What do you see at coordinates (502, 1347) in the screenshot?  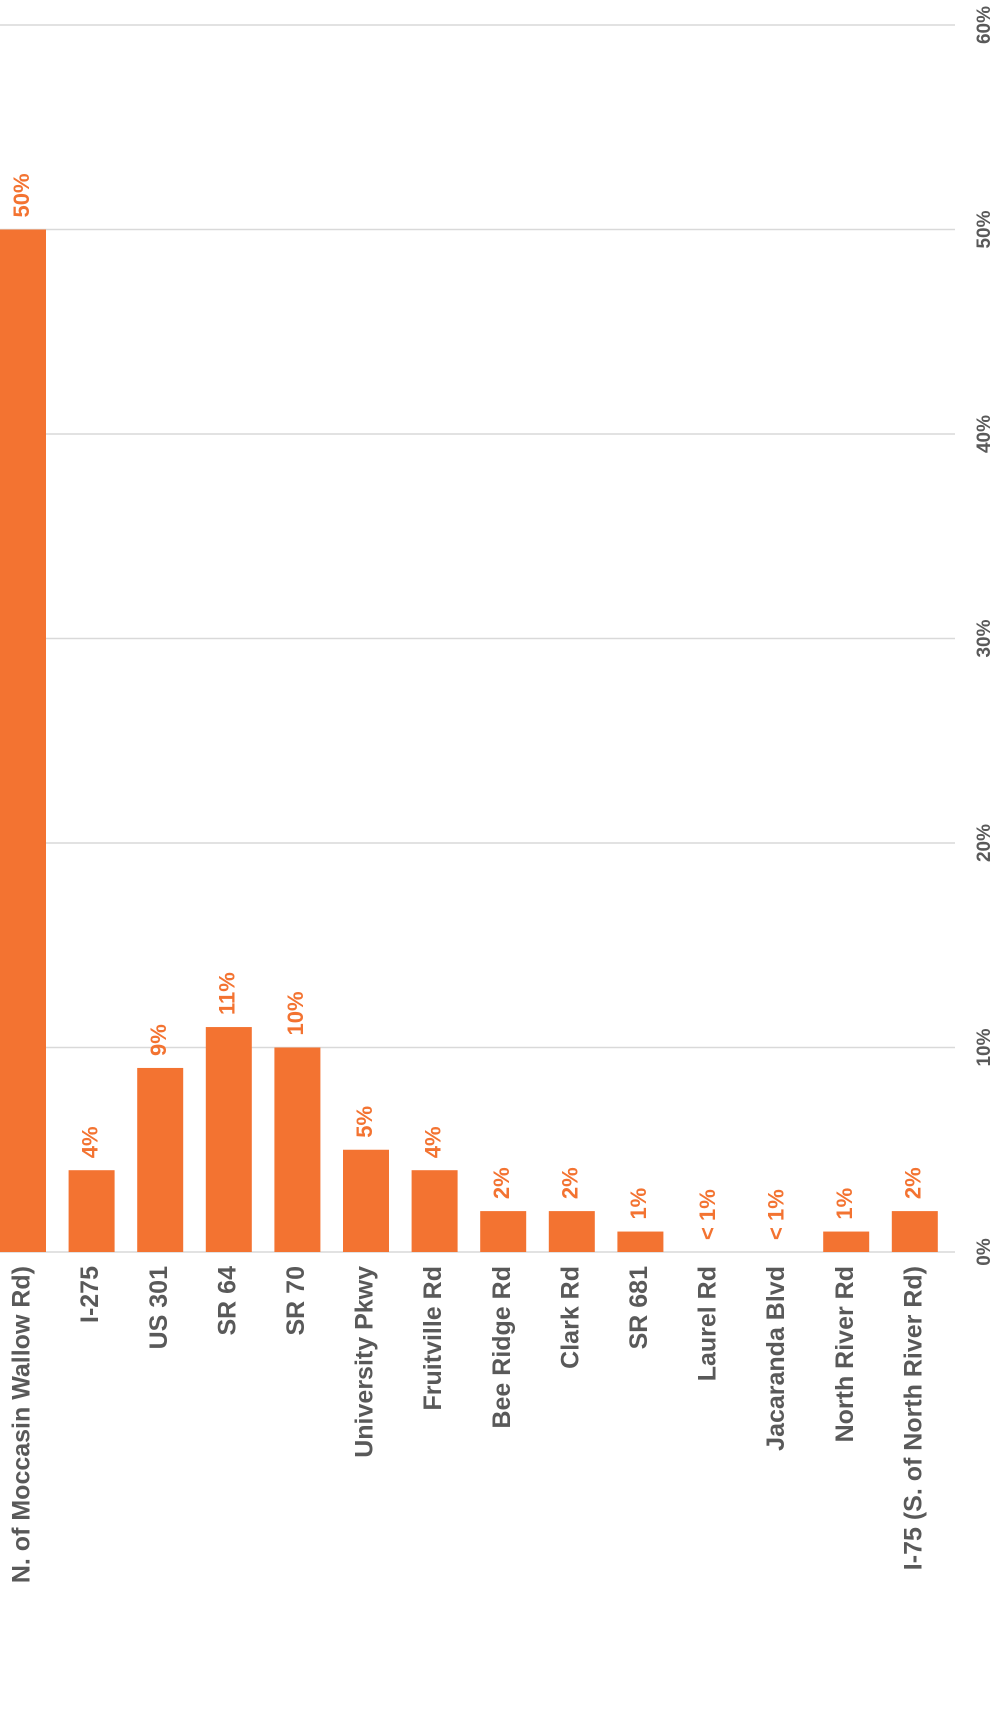 I see `x-tick-label: Bee Ridge Rd` at bounding box center [502, 1347].